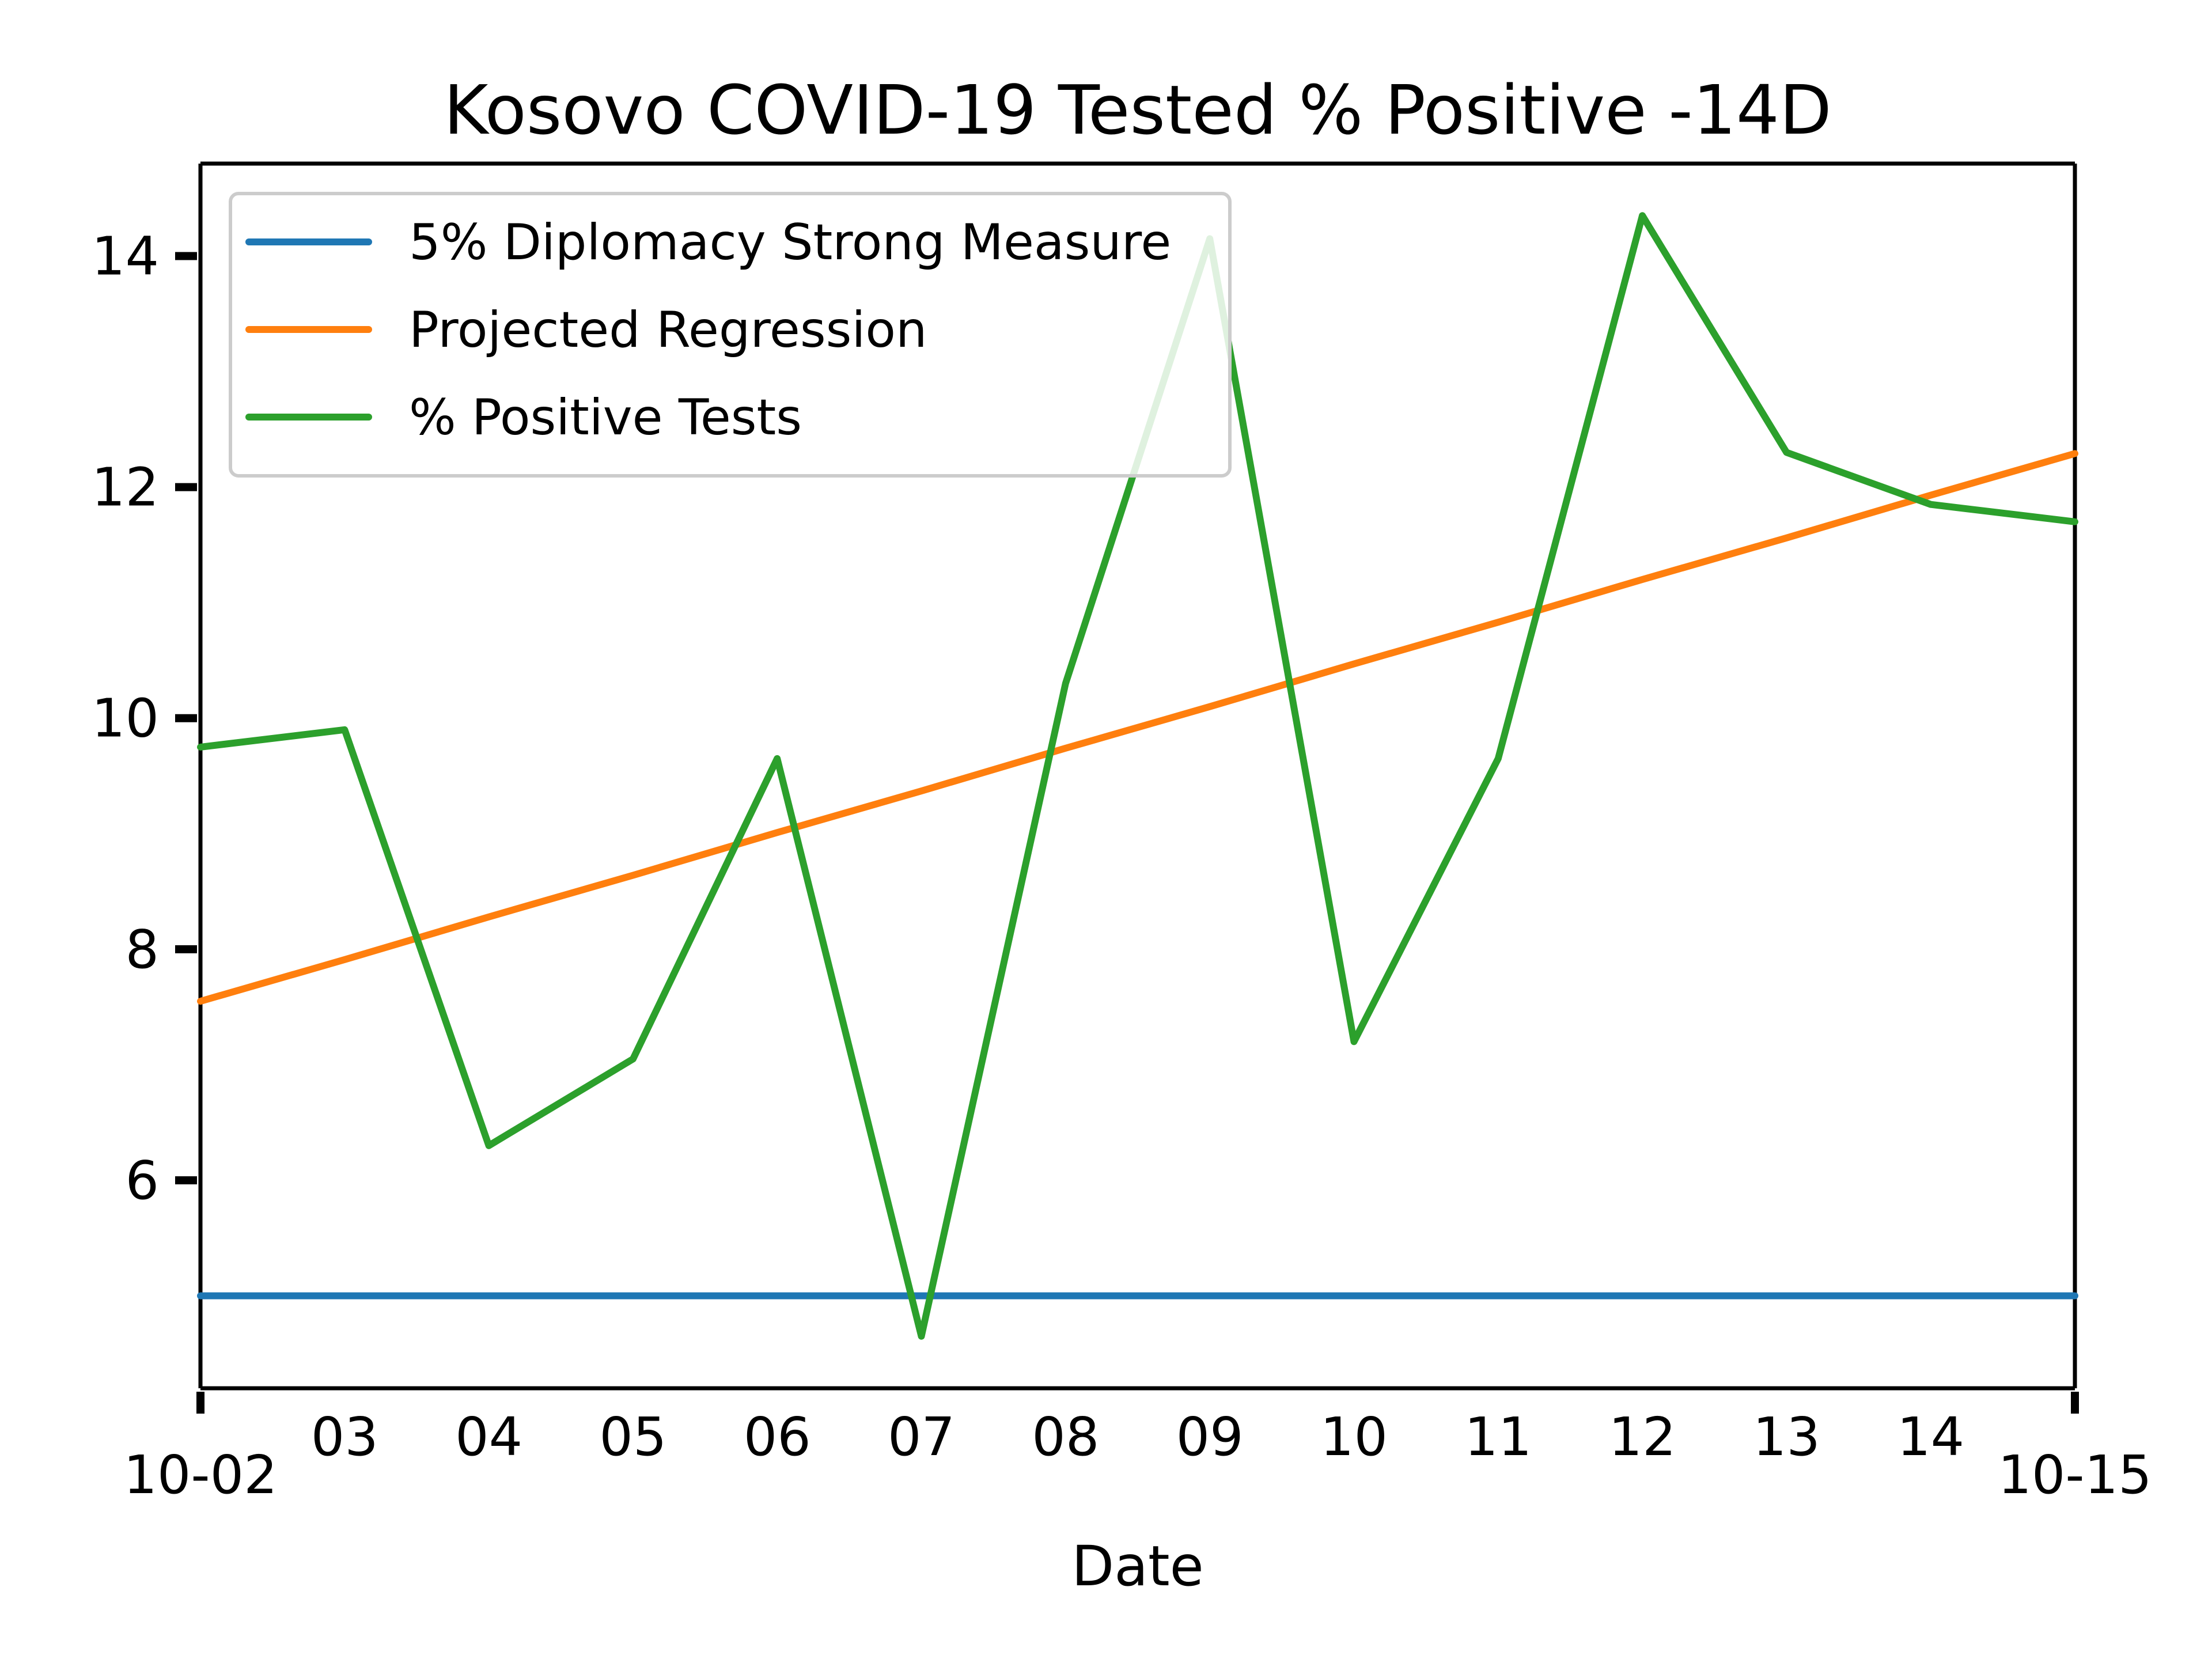  I want to click on y-axis-ticks: 6 8 10 12 14, so click(144, 718).